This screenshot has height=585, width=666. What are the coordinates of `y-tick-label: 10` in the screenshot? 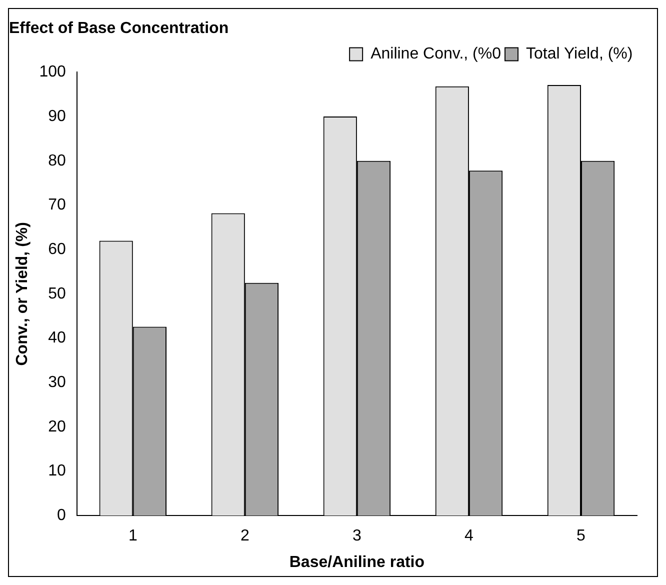 It's located at (57, 471).